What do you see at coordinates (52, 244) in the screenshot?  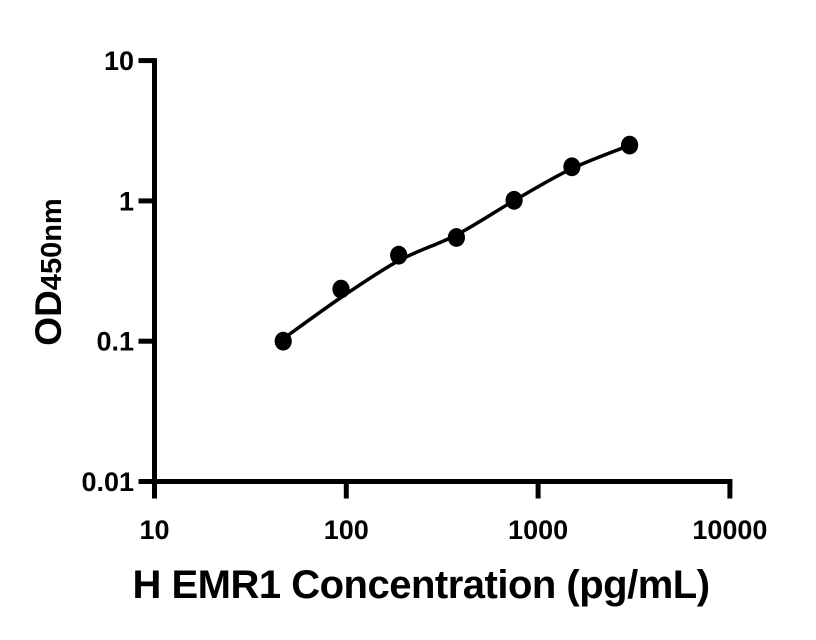 I see `y-axis-title-wavelength: 450nm` at bounding box center [52, 244].